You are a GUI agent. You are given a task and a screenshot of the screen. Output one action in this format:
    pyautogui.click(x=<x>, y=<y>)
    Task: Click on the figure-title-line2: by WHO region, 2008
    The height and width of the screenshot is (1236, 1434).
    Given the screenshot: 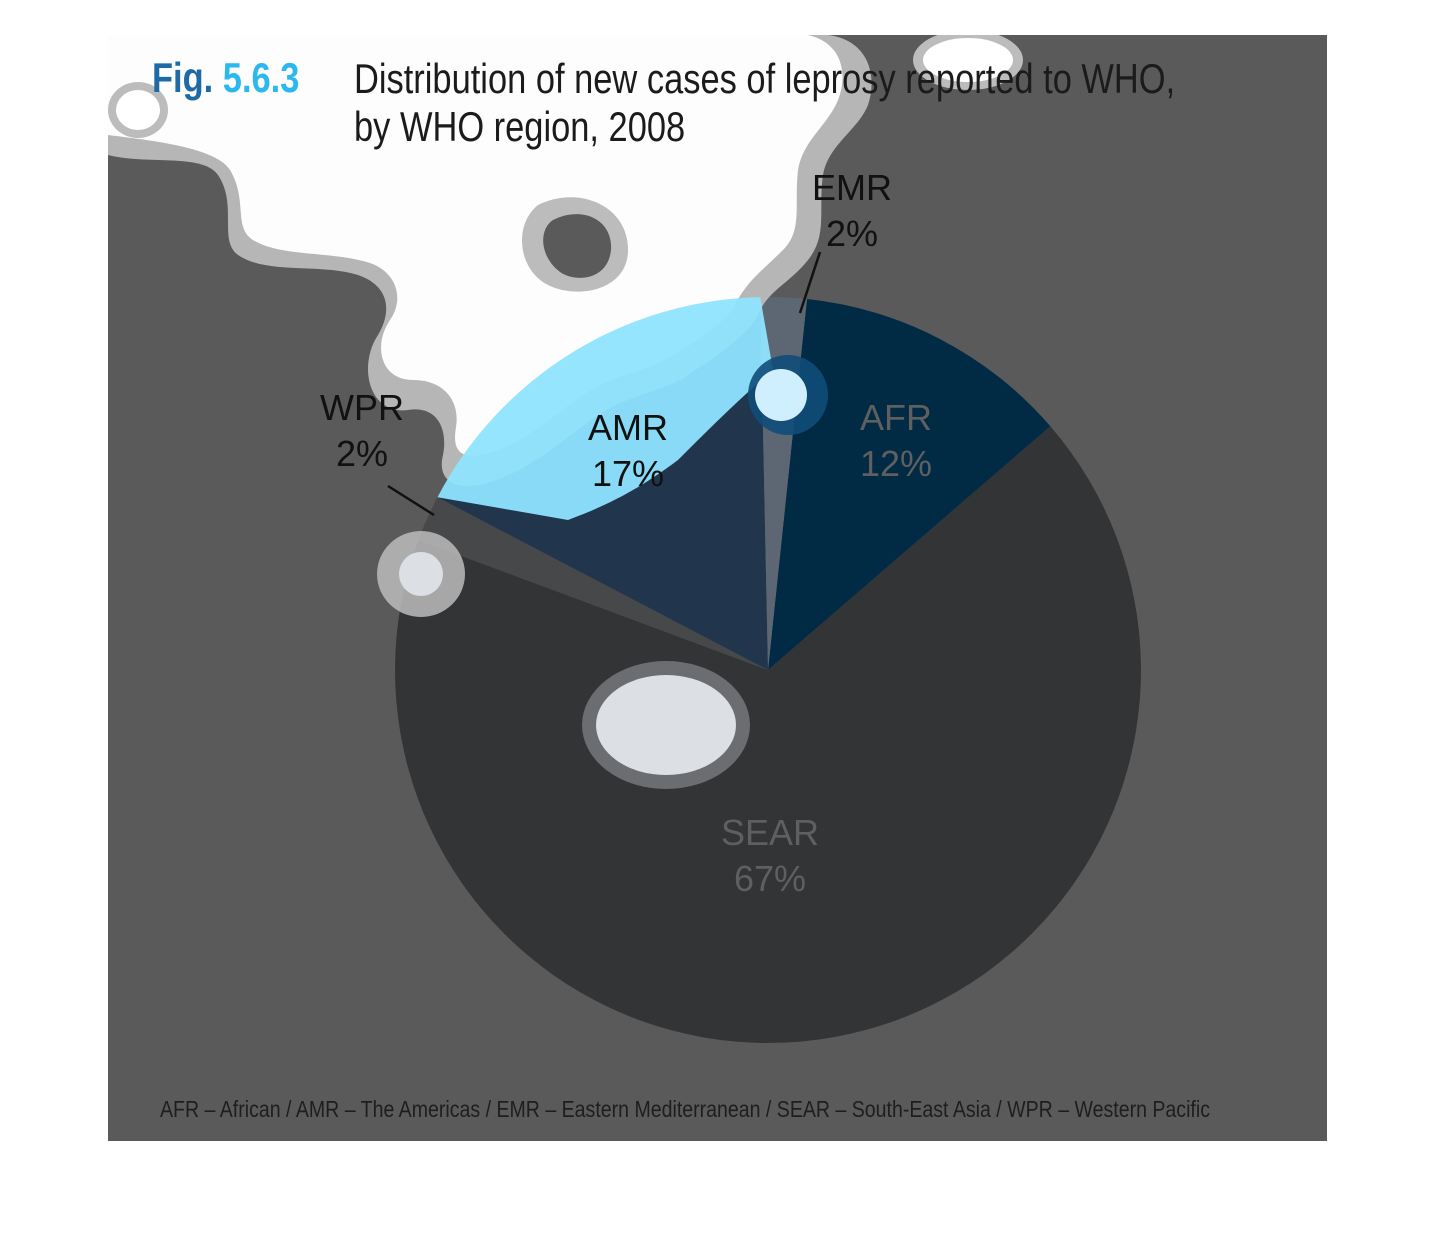 What is the action you would take?
    pyautogui.click(x=520, y=126)
    